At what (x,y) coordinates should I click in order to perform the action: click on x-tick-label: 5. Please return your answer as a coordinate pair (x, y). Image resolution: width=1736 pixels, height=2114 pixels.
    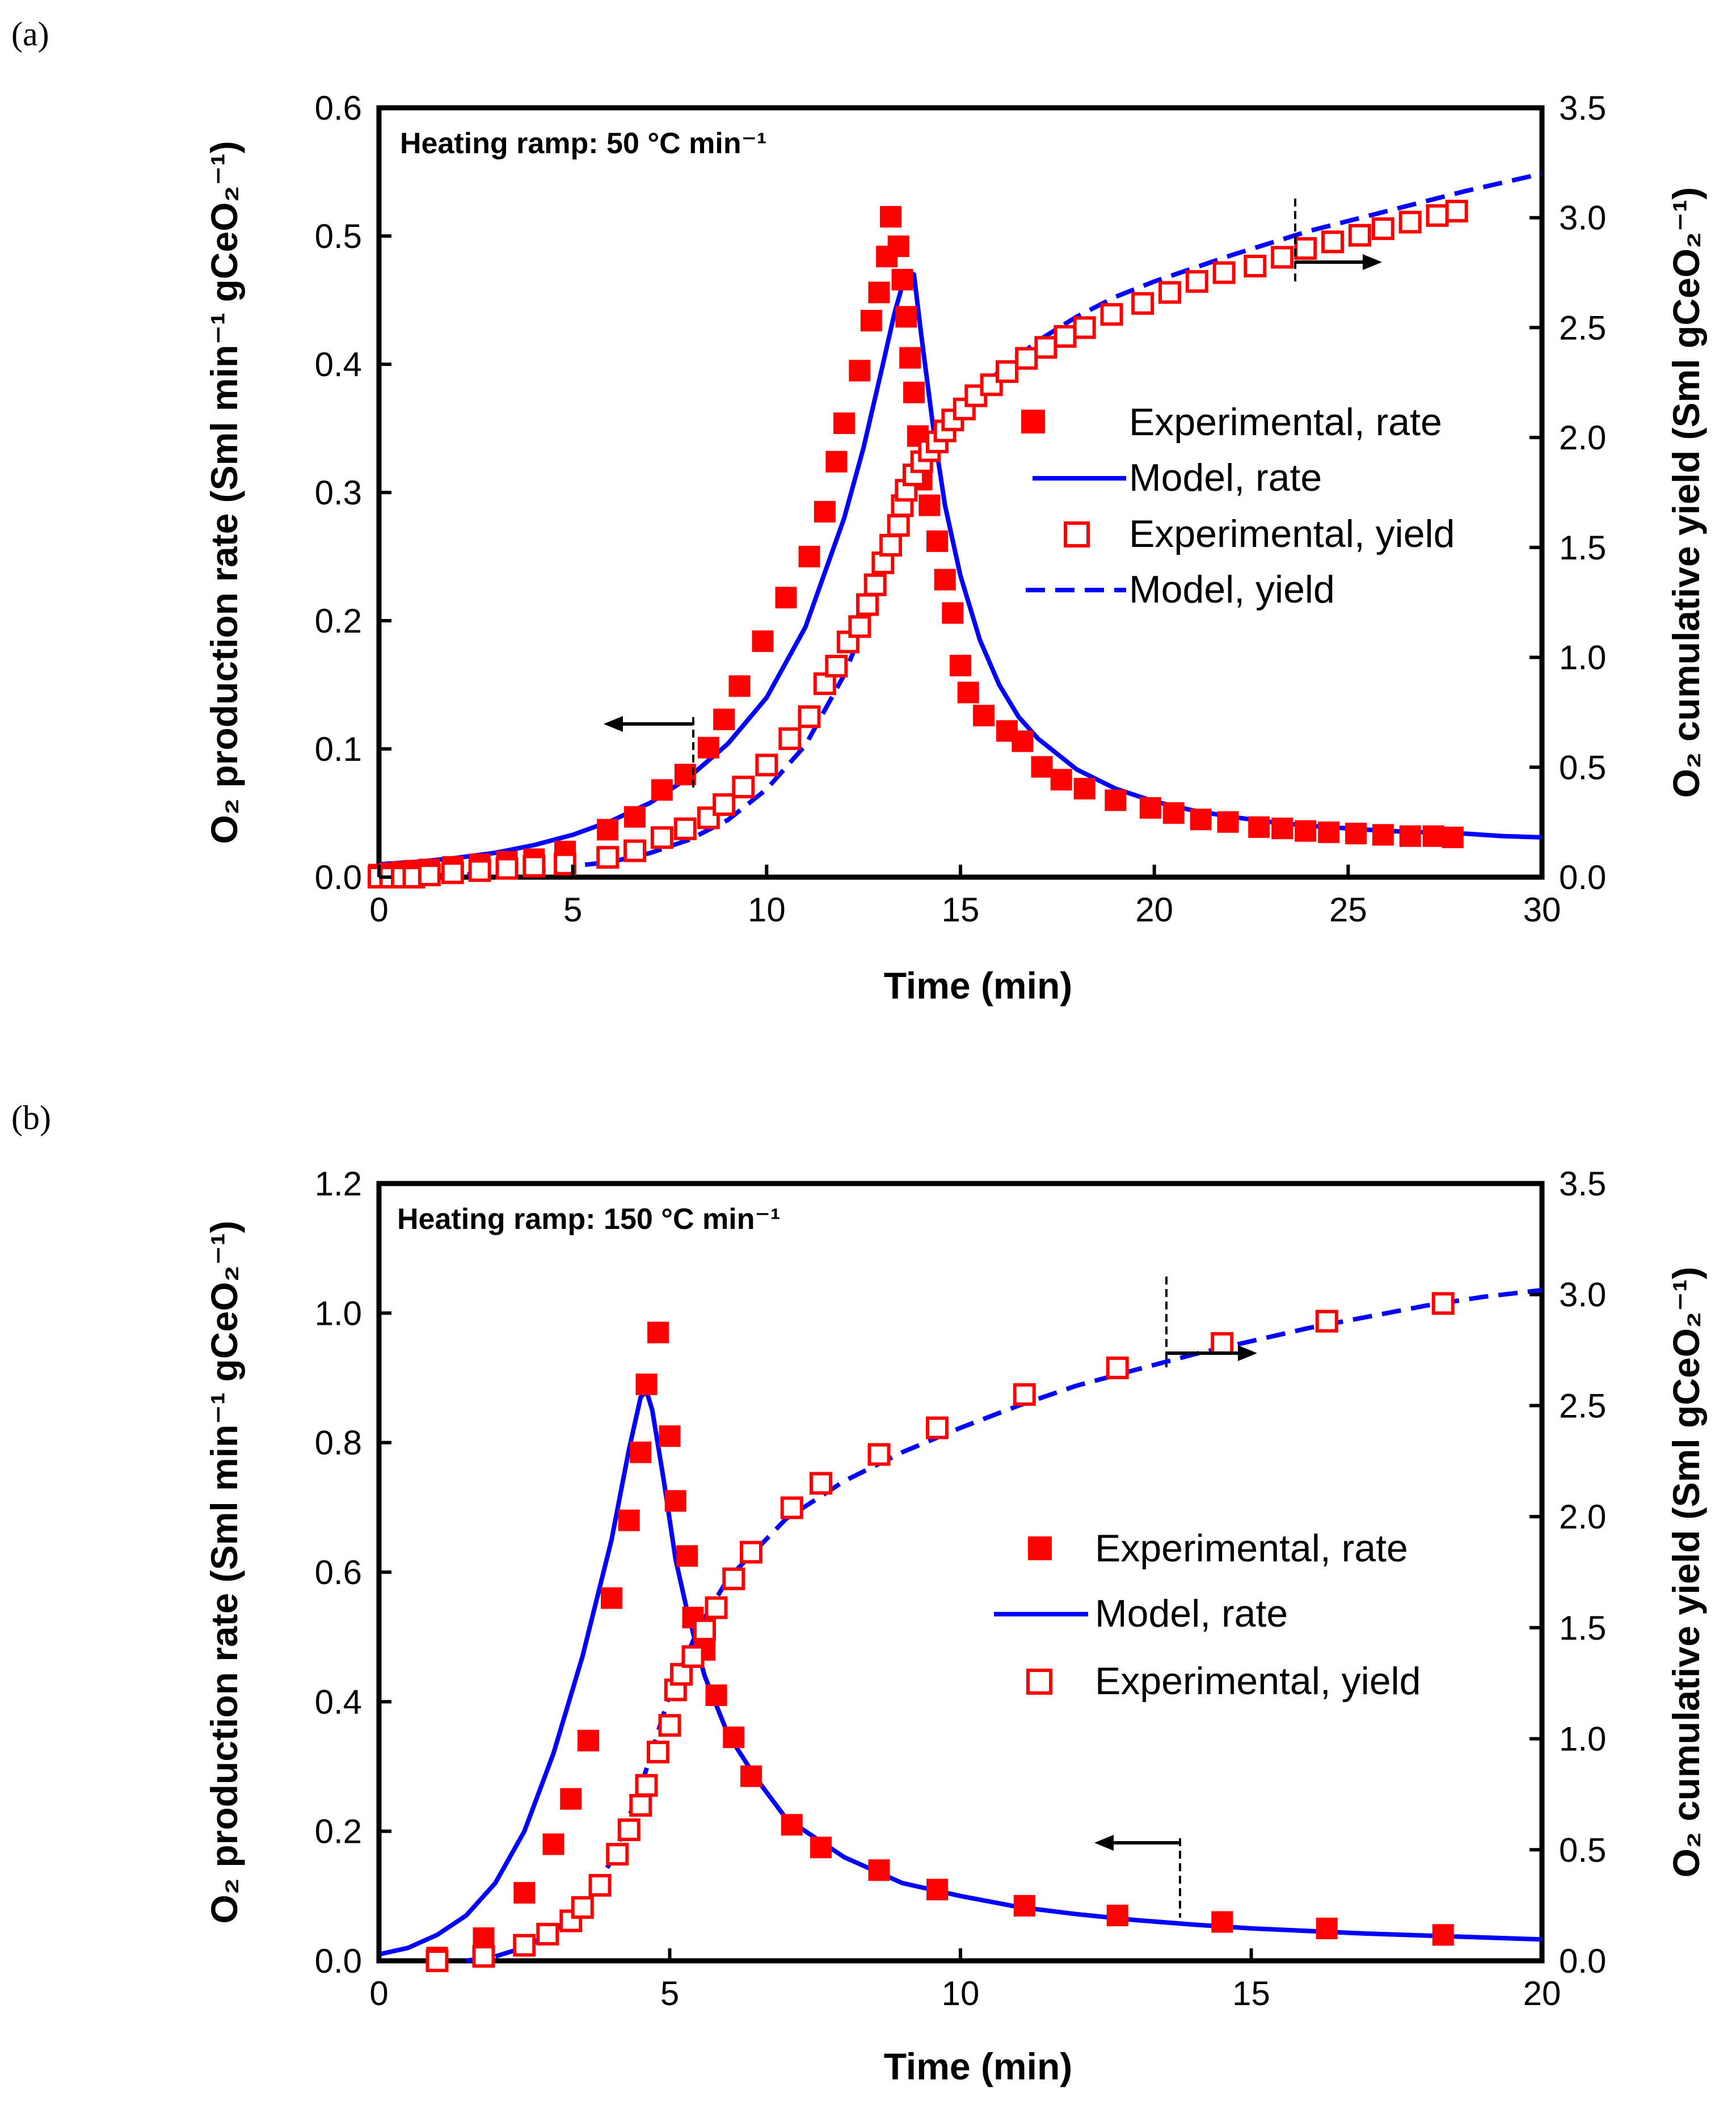
    Looking at the image, I should click on (572, 910).